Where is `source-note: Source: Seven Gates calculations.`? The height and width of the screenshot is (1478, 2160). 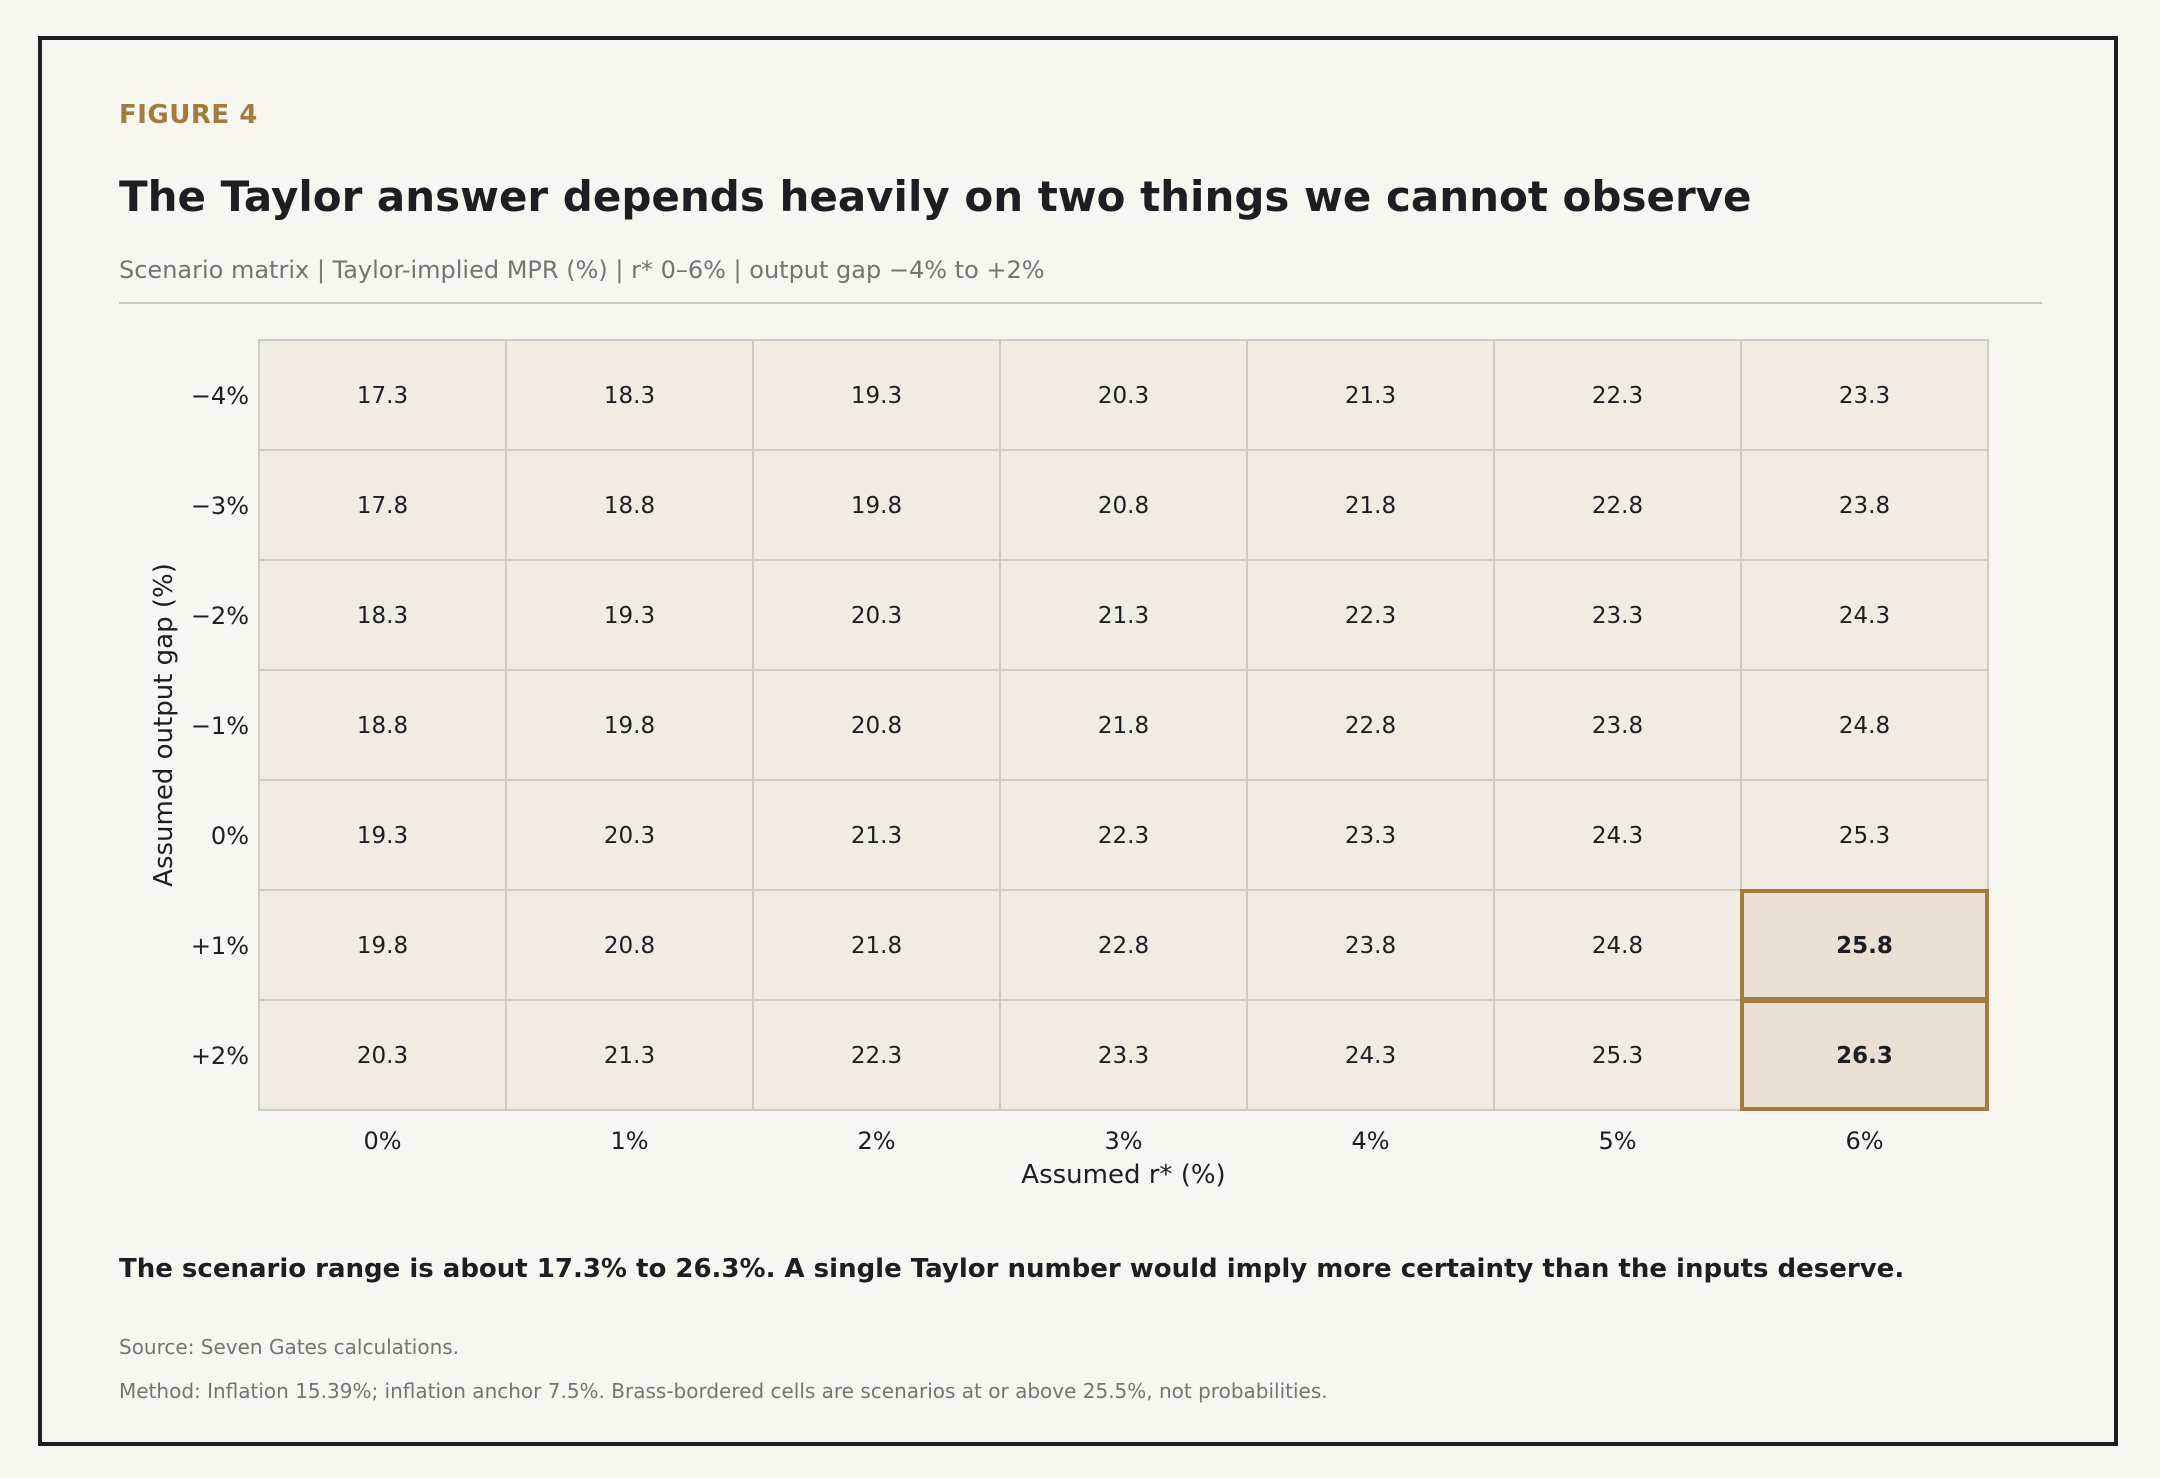 source-note: Source: Seven Gates calculations. is located at coordinates (289, 1347).